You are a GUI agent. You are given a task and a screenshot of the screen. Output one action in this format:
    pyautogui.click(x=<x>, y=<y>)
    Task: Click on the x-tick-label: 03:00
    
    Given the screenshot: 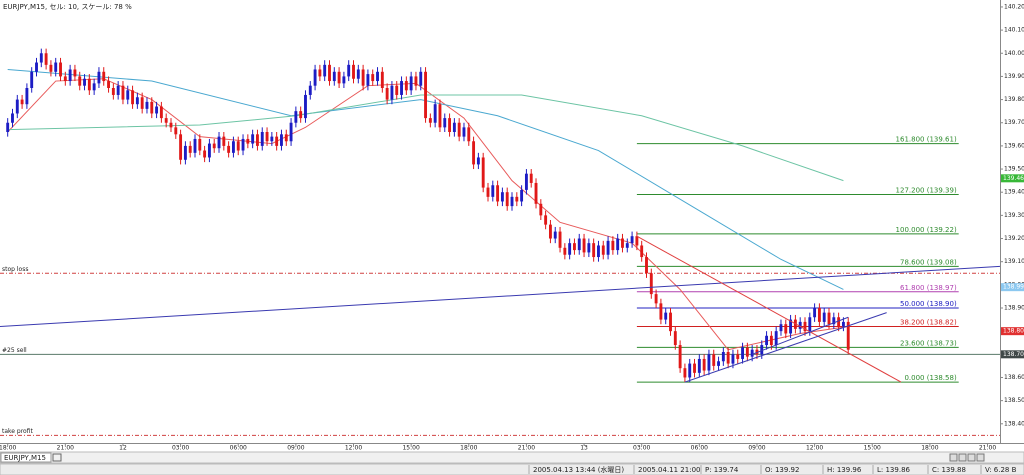 What is the action you would take?
    pyautogui.click(x=641, y=448)
    